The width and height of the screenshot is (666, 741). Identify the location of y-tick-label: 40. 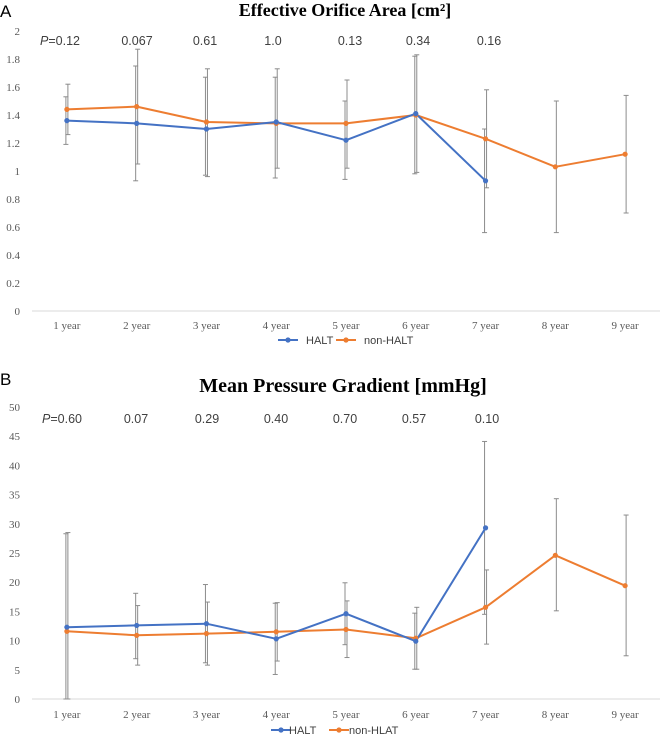
(15, 466).